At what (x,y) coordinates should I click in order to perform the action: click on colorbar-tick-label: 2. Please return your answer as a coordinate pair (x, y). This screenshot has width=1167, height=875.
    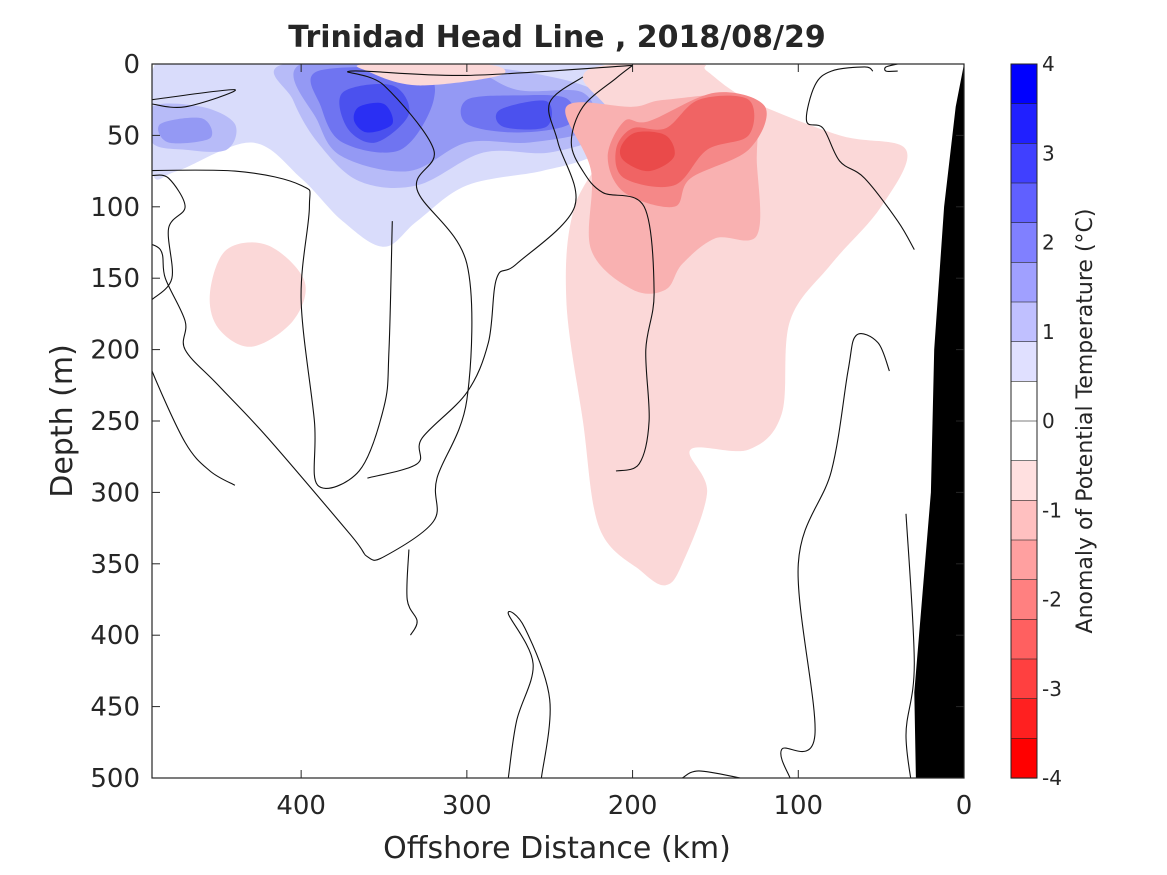
    Looking at the image, I should click on (1048, 243).